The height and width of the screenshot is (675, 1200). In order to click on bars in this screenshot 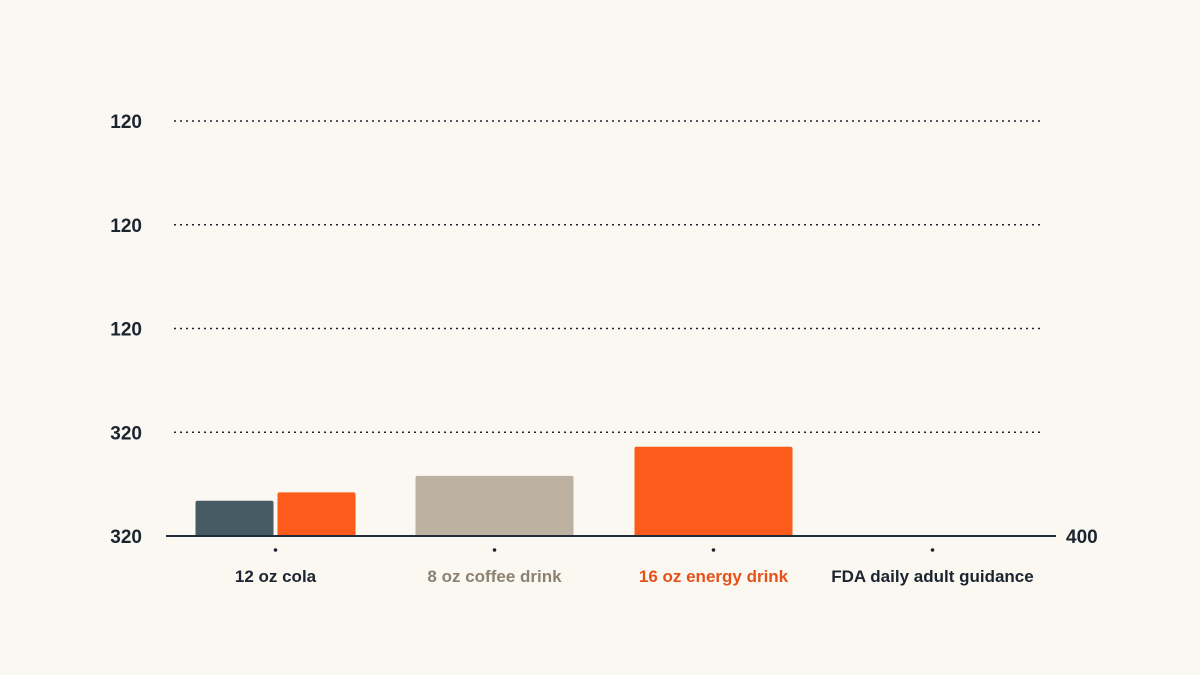, I will do `click(494, 491)`.